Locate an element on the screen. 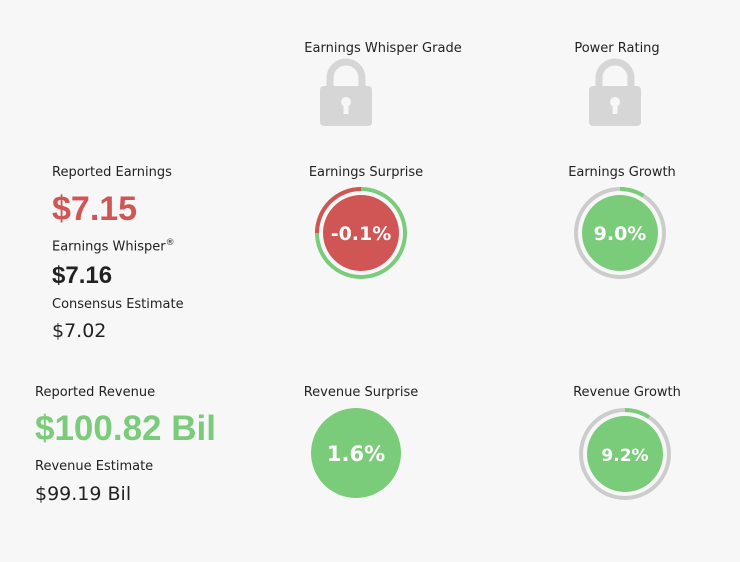 The image size is (740, 562). revenue-growth-value: 9.2% is located at coordinates (624, 456).